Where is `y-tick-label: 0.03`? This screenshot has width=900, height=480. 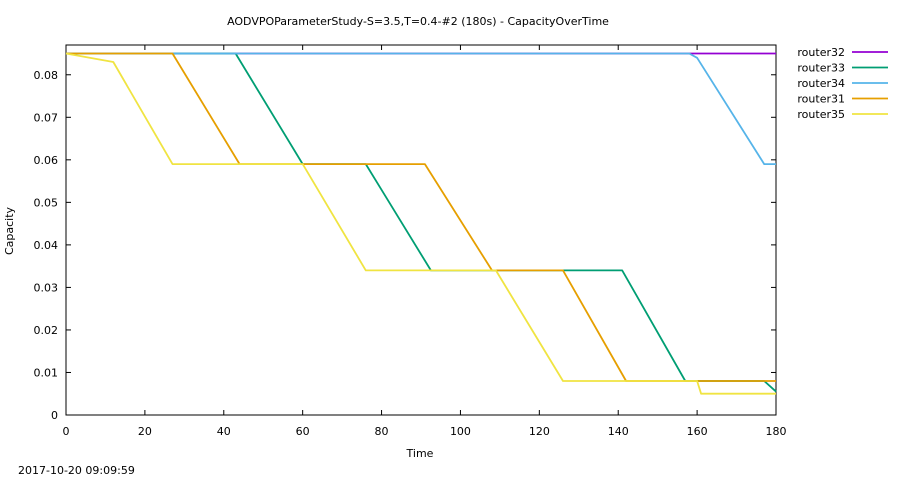
y-tick-label: 0.03 is located at coordinates (46, 287).